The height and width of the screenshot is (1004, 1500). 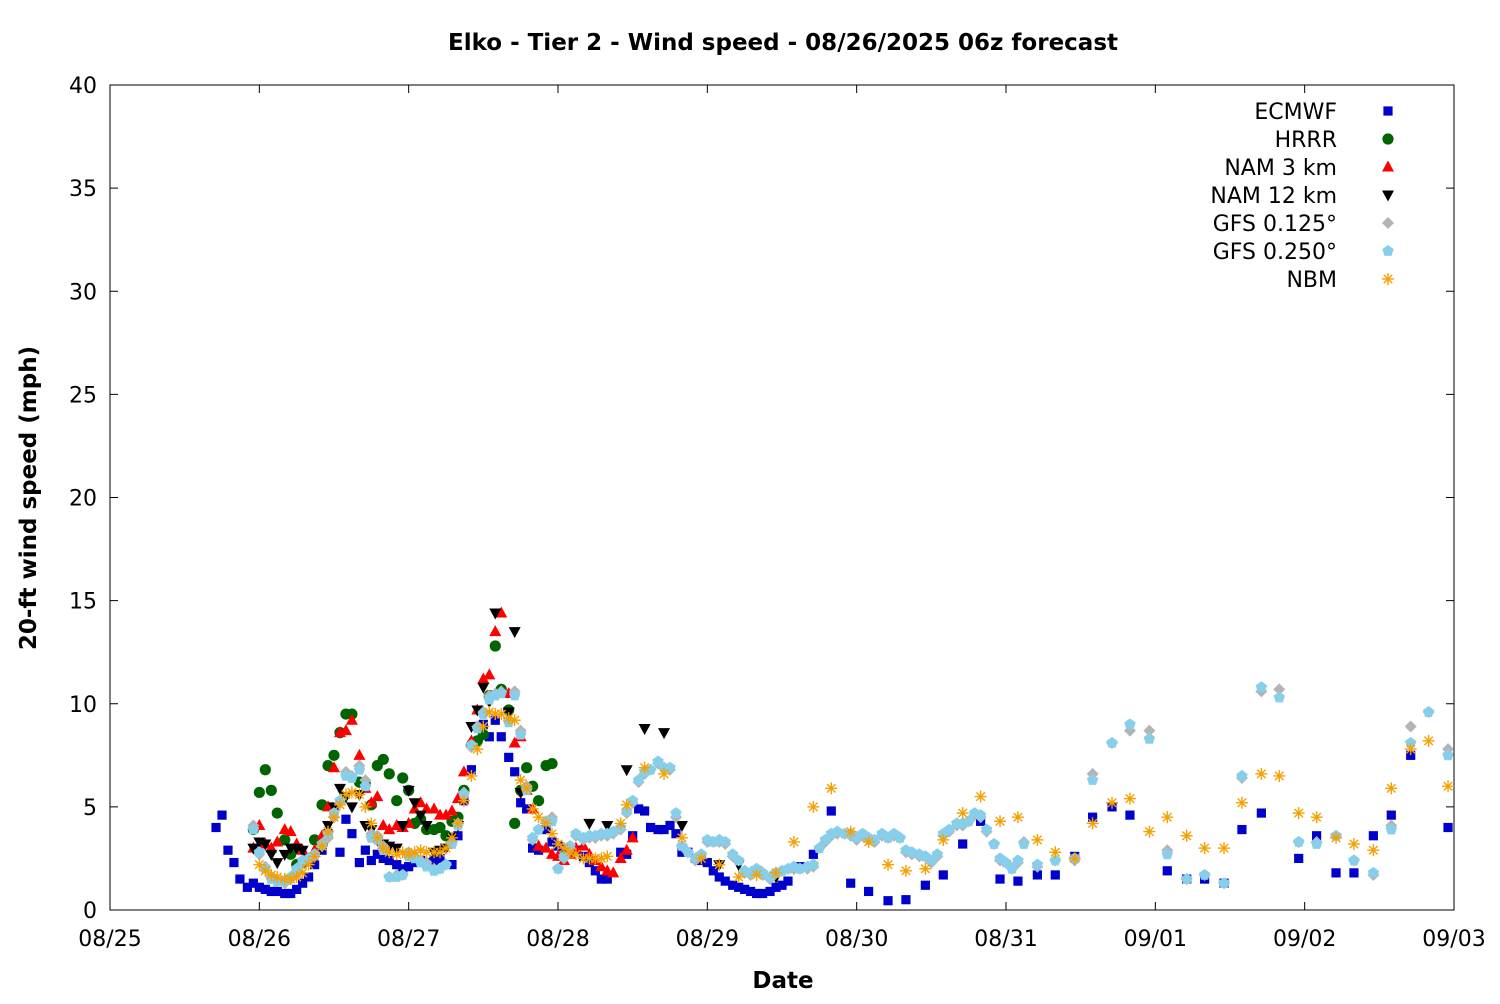 I want to click on x-tick-label: 09/01, so click(x=1155, y=939).